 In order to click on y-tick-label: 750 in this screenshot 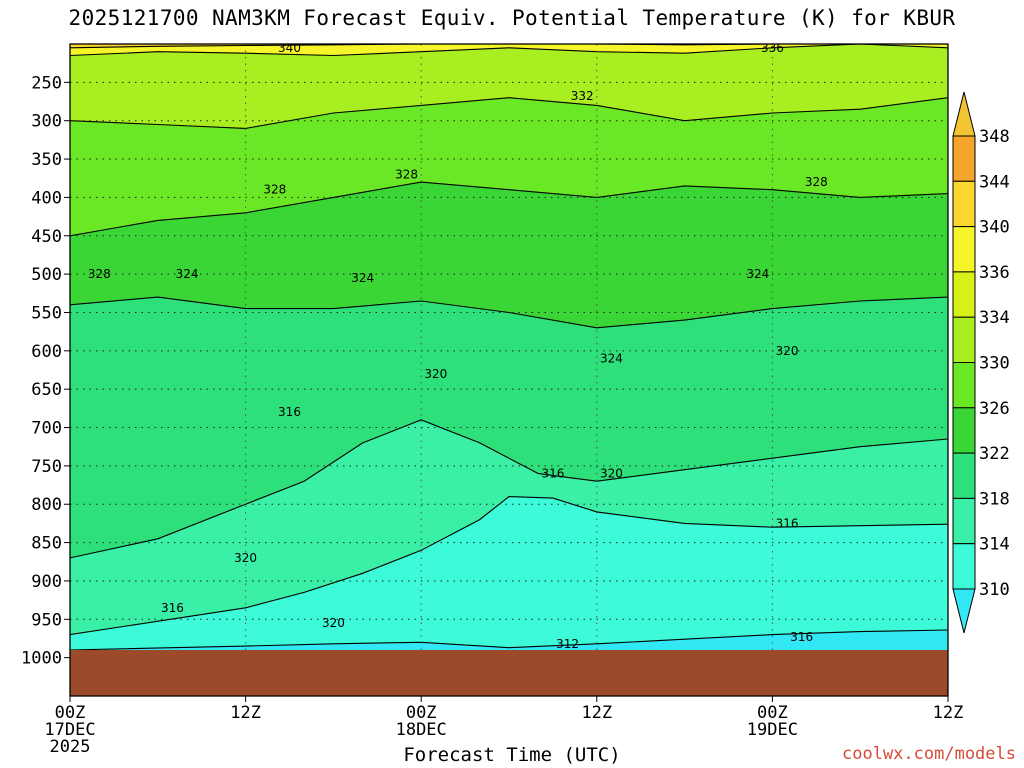, I will do `click(46, 467)`.